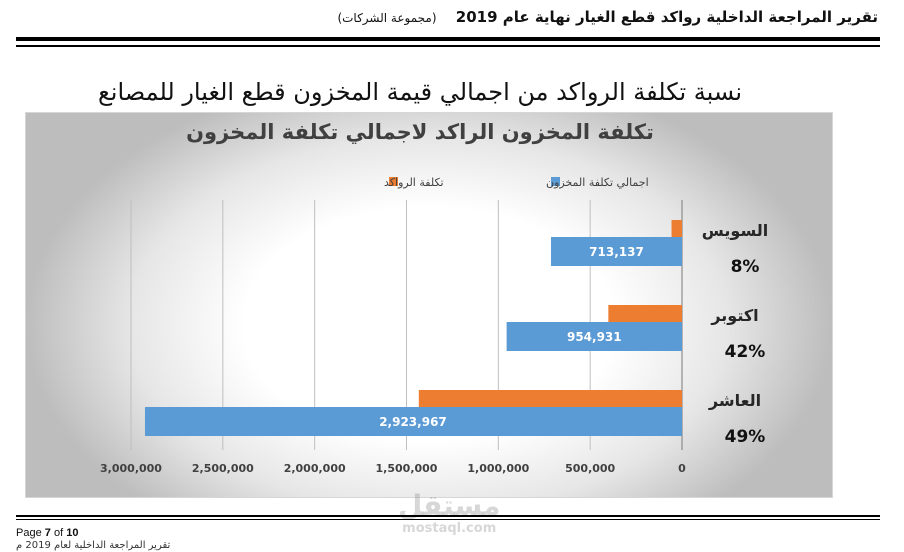  Describe the element at coordinates (734, 315) in the screenshot. I see `category-label: اكتوبر` at that location.